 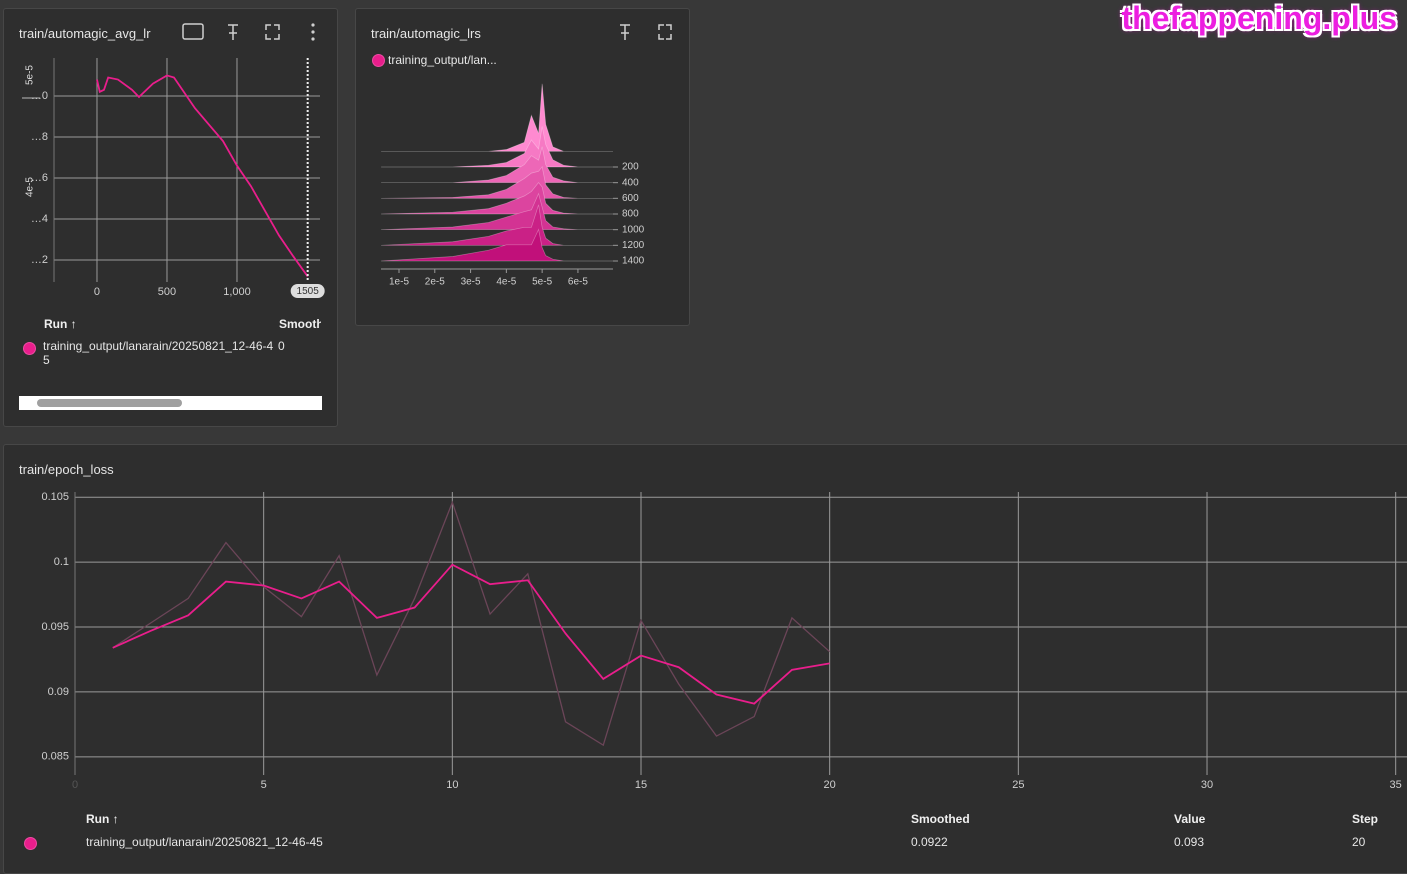 I want to click on smoothed: 0.0922, so click(x=929, y=842).